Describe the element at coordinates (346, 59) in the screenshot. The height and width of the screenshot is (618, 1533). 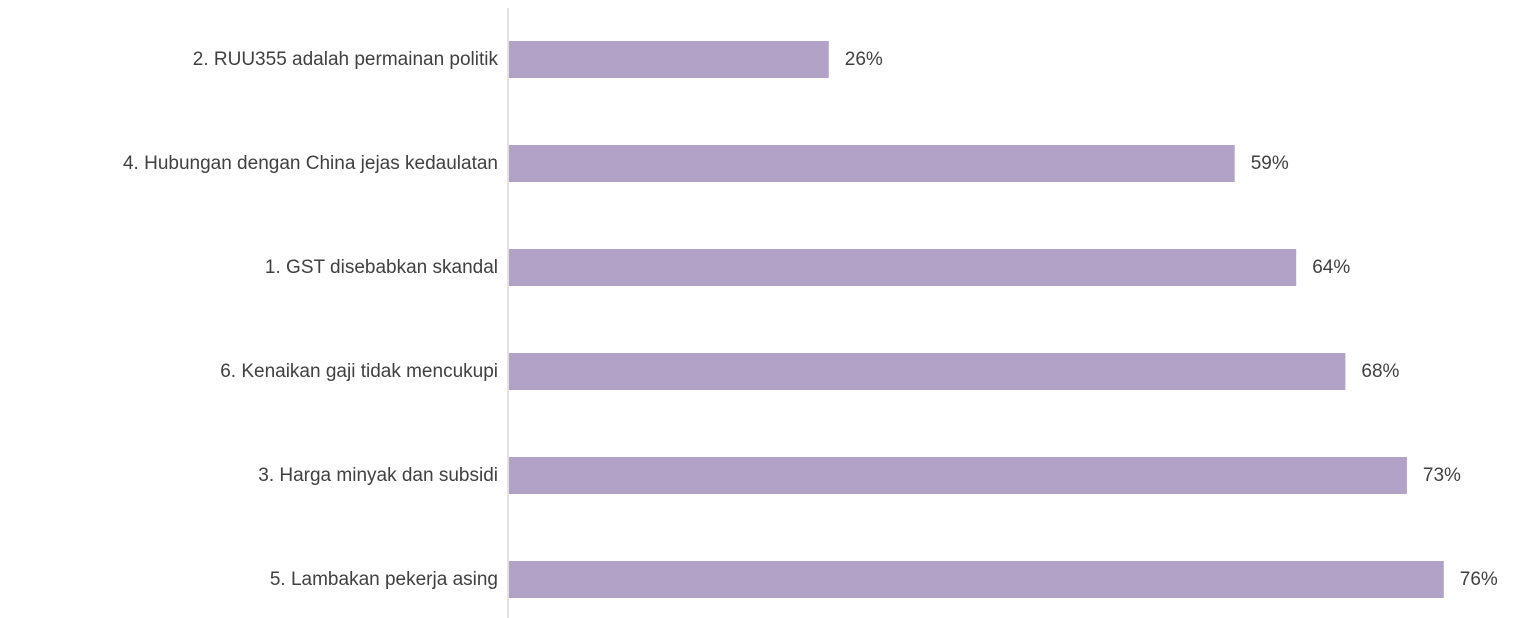
I see `category-label: 2. RUU355 adalah permainan politik` at that location.